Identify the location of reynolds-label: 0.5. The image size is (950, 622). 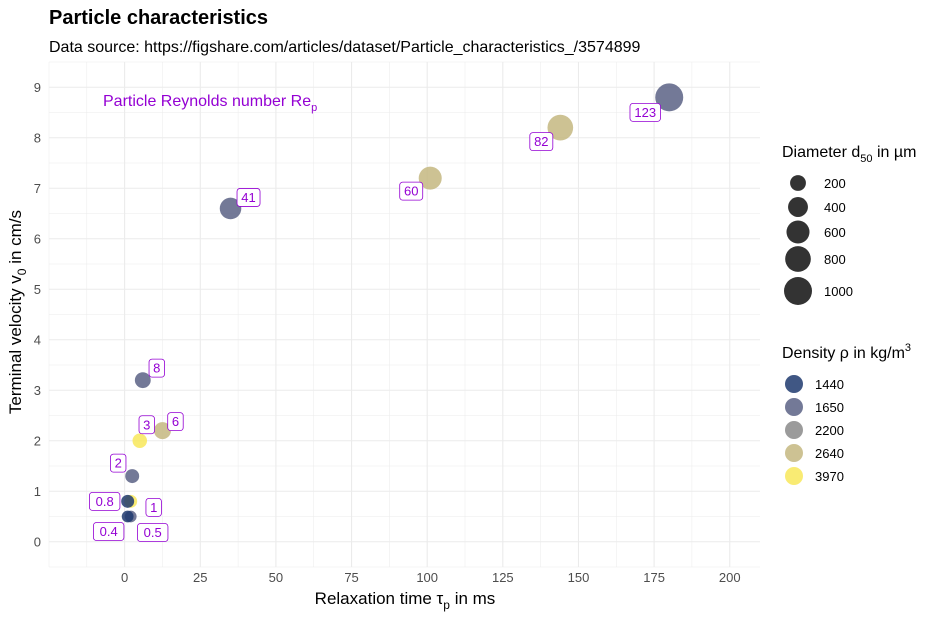
(153, 532).